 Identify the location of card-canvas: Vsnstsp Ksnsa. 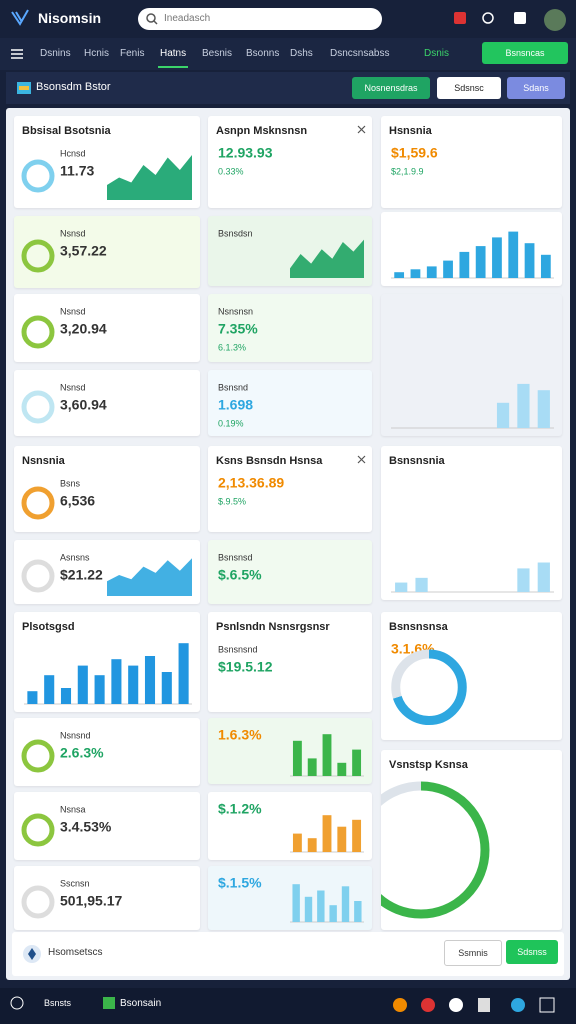
(435, 839).